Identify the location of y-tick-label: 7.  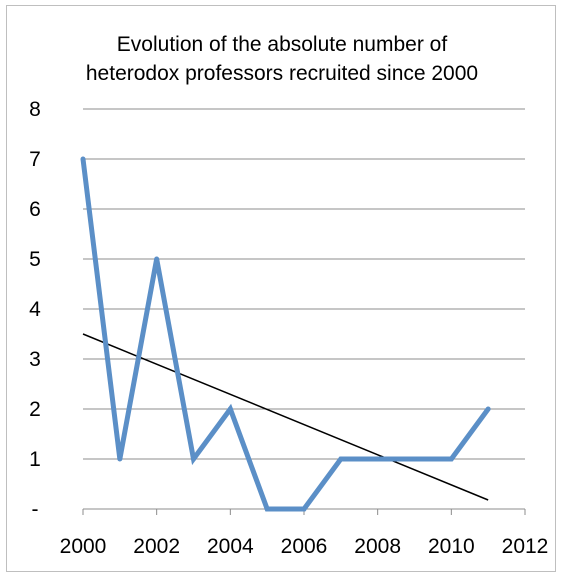
(35, 159).